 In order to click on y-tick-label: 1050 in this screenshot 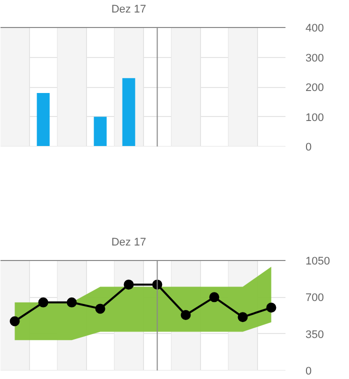, I will do `click(318, 262)`.